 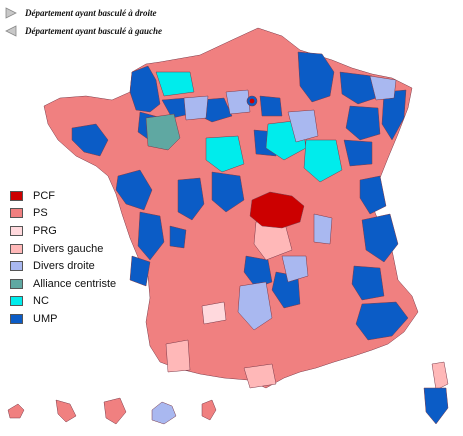 What do you see at coordinates (44, 195) in the screenshot?
I see `legend-label: PCF` at bounding box center [44, 195].